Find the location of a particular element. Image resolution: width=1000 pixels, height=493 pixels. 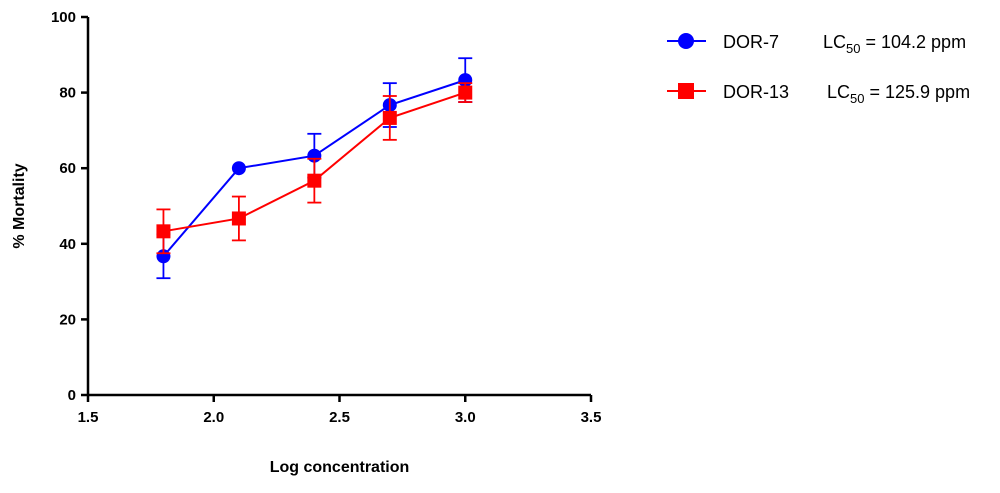

x-tick-label: 3.5 is located at coordinates (591, 417).